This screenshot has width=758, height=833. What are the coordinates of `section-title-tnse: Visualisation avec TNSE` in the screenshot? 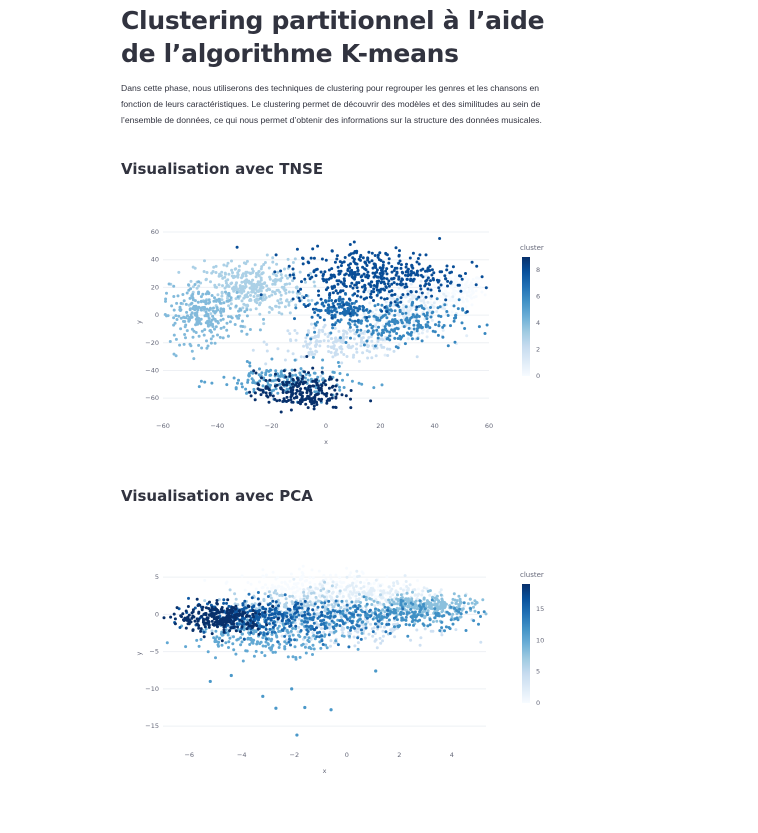 It's located at (222, 169).